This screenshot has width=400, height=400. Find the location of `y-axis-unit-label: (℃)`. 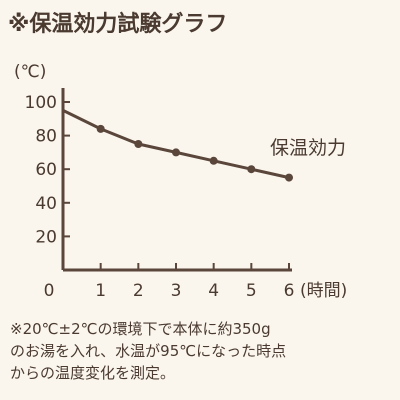

y-axis-unit-label: (℃) is located at coordinates (30, 72).